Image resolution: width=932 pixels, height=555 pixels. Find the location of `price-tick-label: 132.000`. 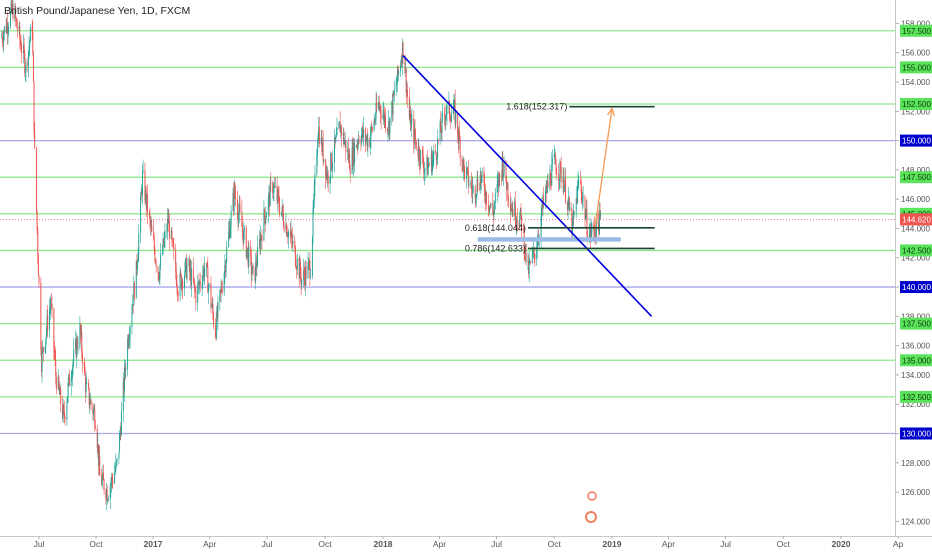

price-tick-label: 132.000 is located at coordinates (915, 404).